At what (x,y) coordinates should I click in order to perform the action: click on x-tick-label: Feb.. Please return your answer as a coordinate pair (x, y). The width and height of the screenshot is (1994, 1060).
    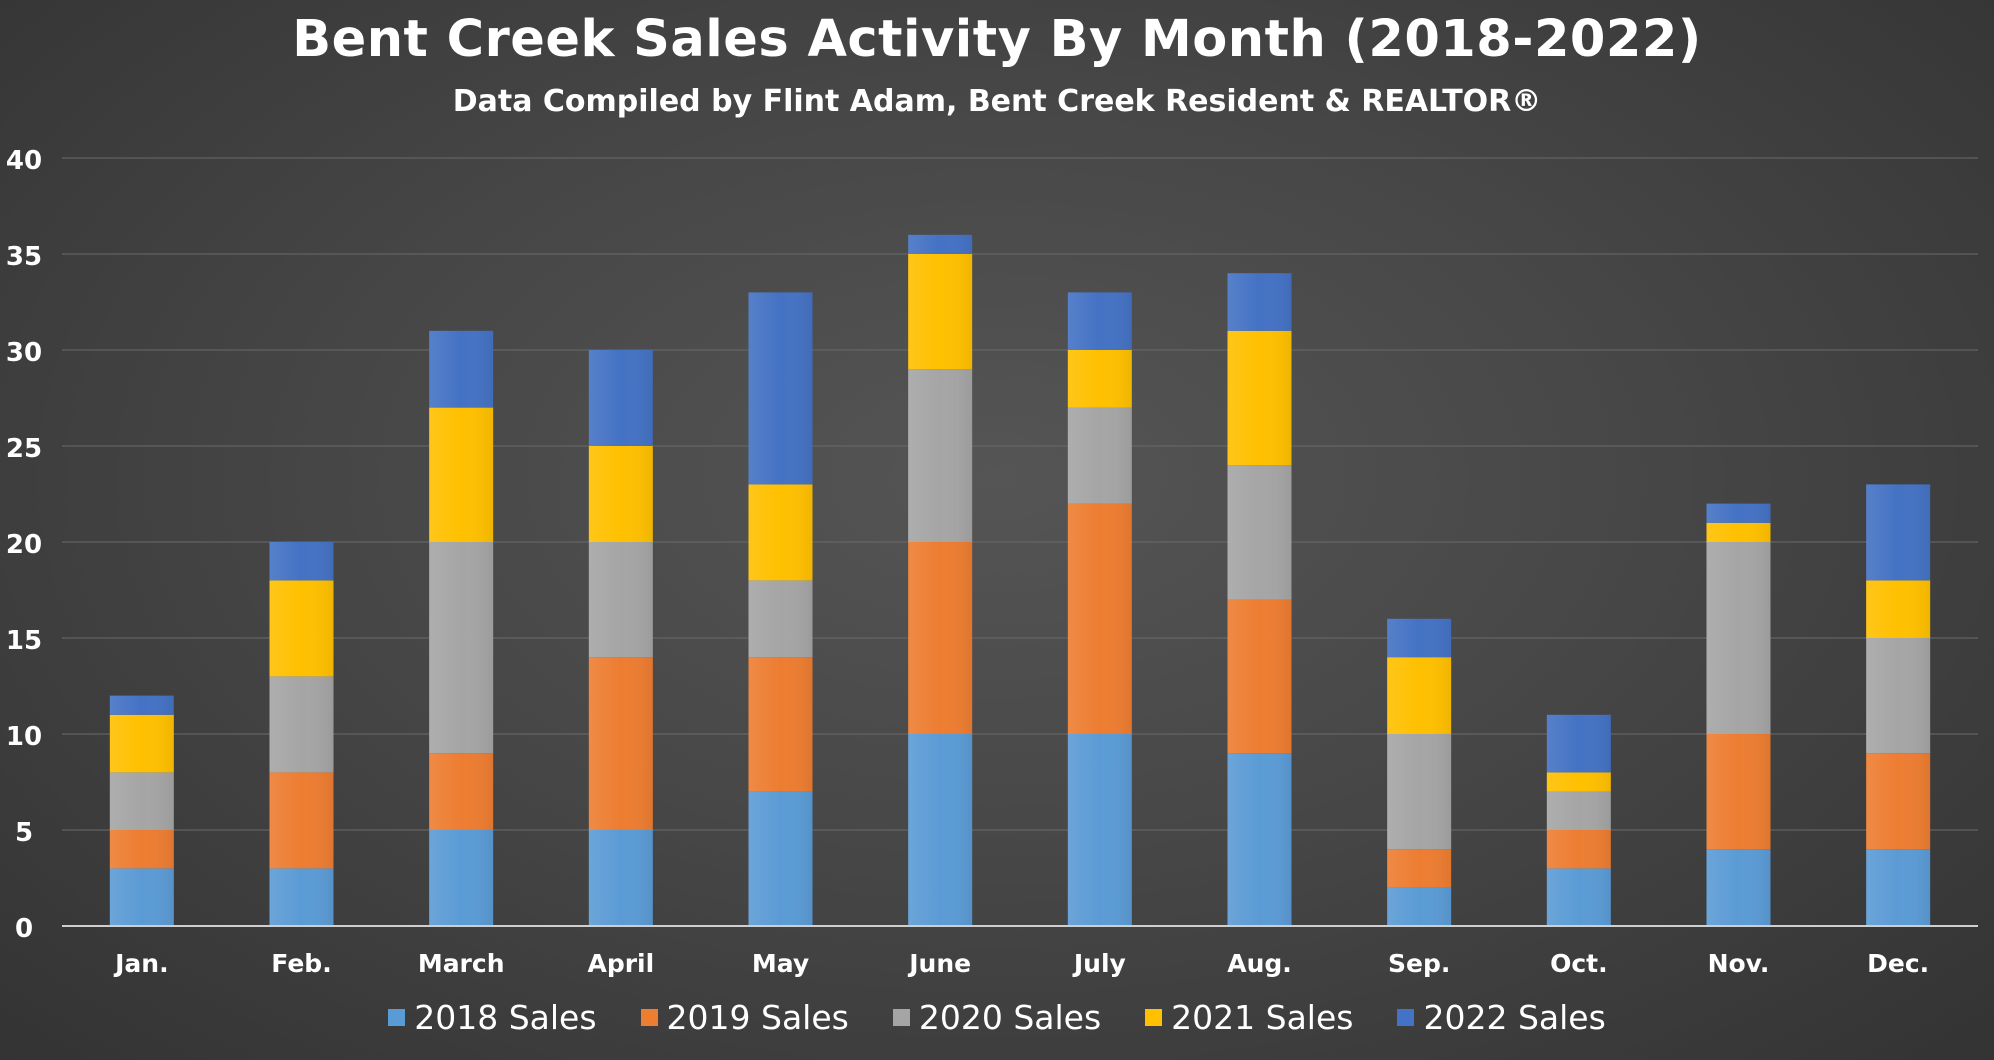
    Looking at the image, I should click on (301, 963).